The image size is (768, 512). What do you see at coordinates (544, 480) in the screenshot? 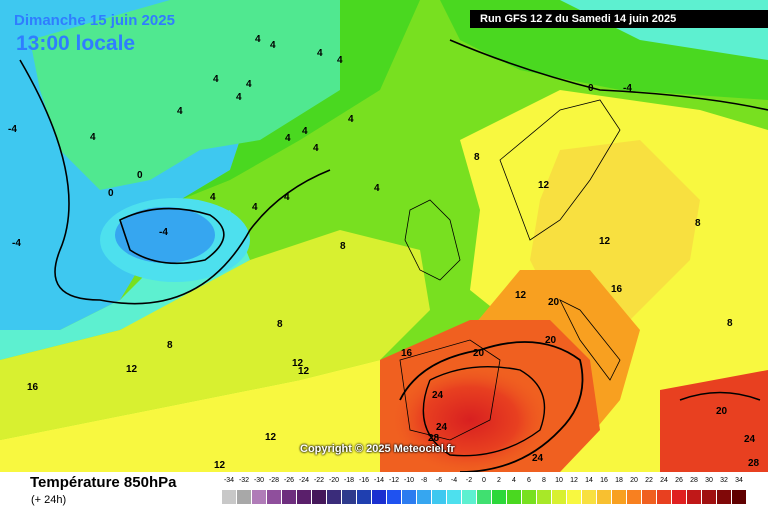
I see `legend-tick-label: 8` at bounding box center [544, 480].